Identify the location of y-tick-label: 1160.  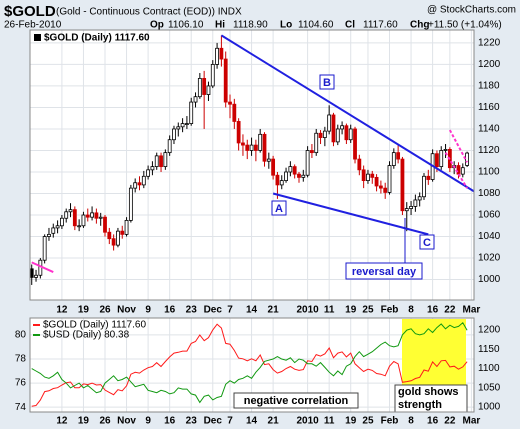
(489, 107).